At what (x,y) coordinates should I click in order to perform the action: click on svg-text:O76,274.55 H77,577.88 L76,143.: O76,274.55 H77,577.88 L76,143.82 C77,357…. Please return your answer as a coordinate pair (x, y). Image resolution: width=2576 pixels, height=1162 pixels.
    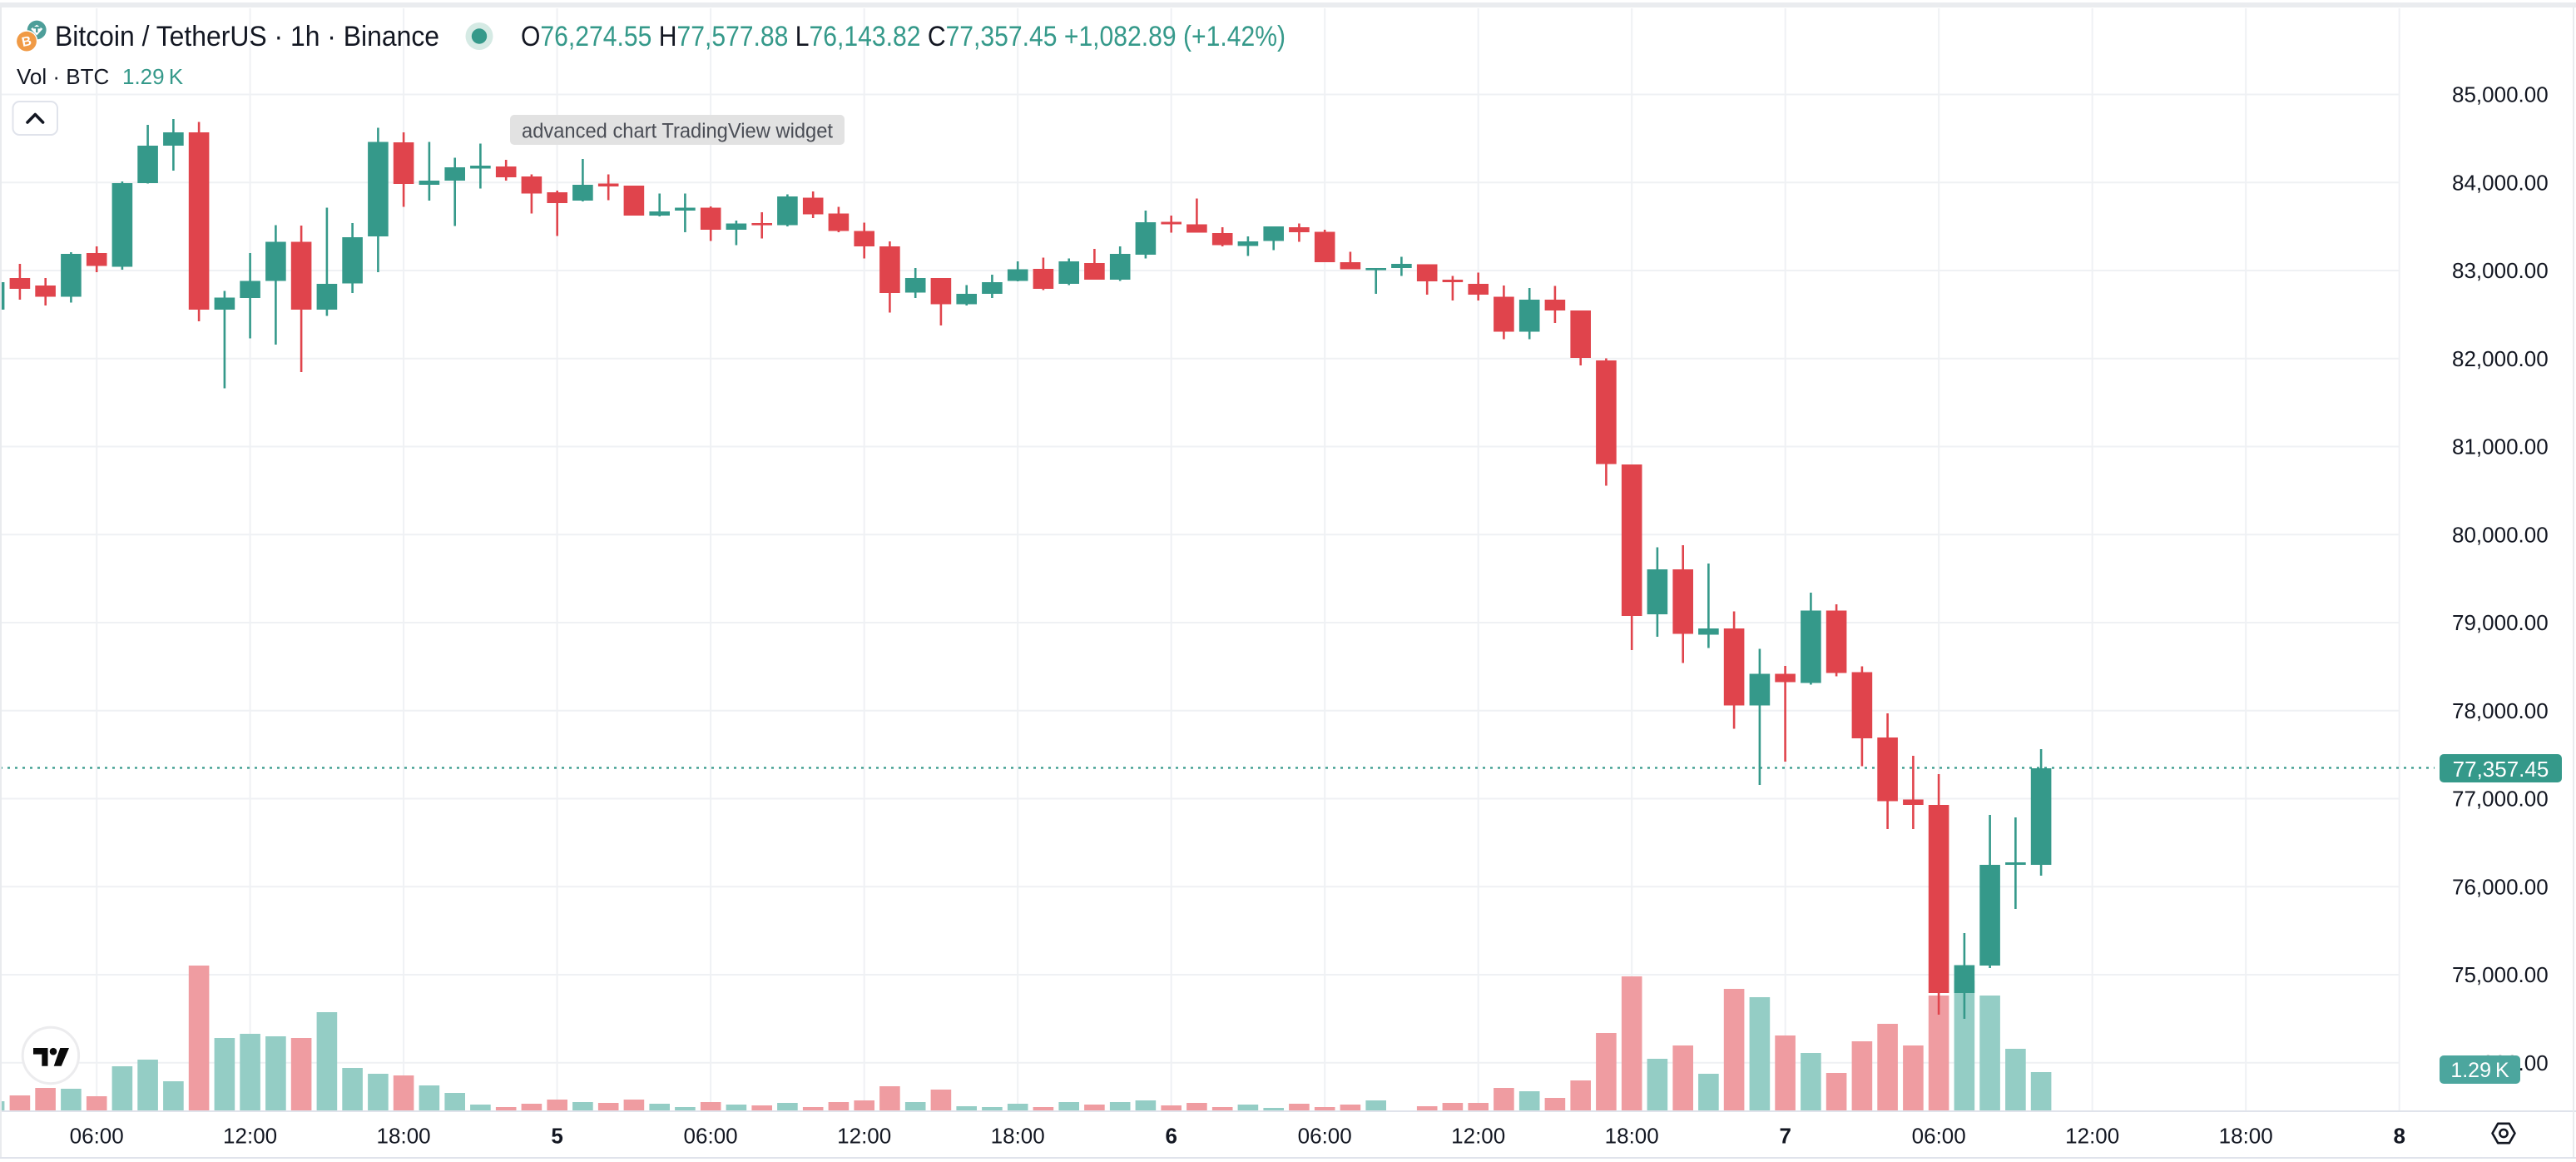
    Looking at the image, I should click on (904, 36).